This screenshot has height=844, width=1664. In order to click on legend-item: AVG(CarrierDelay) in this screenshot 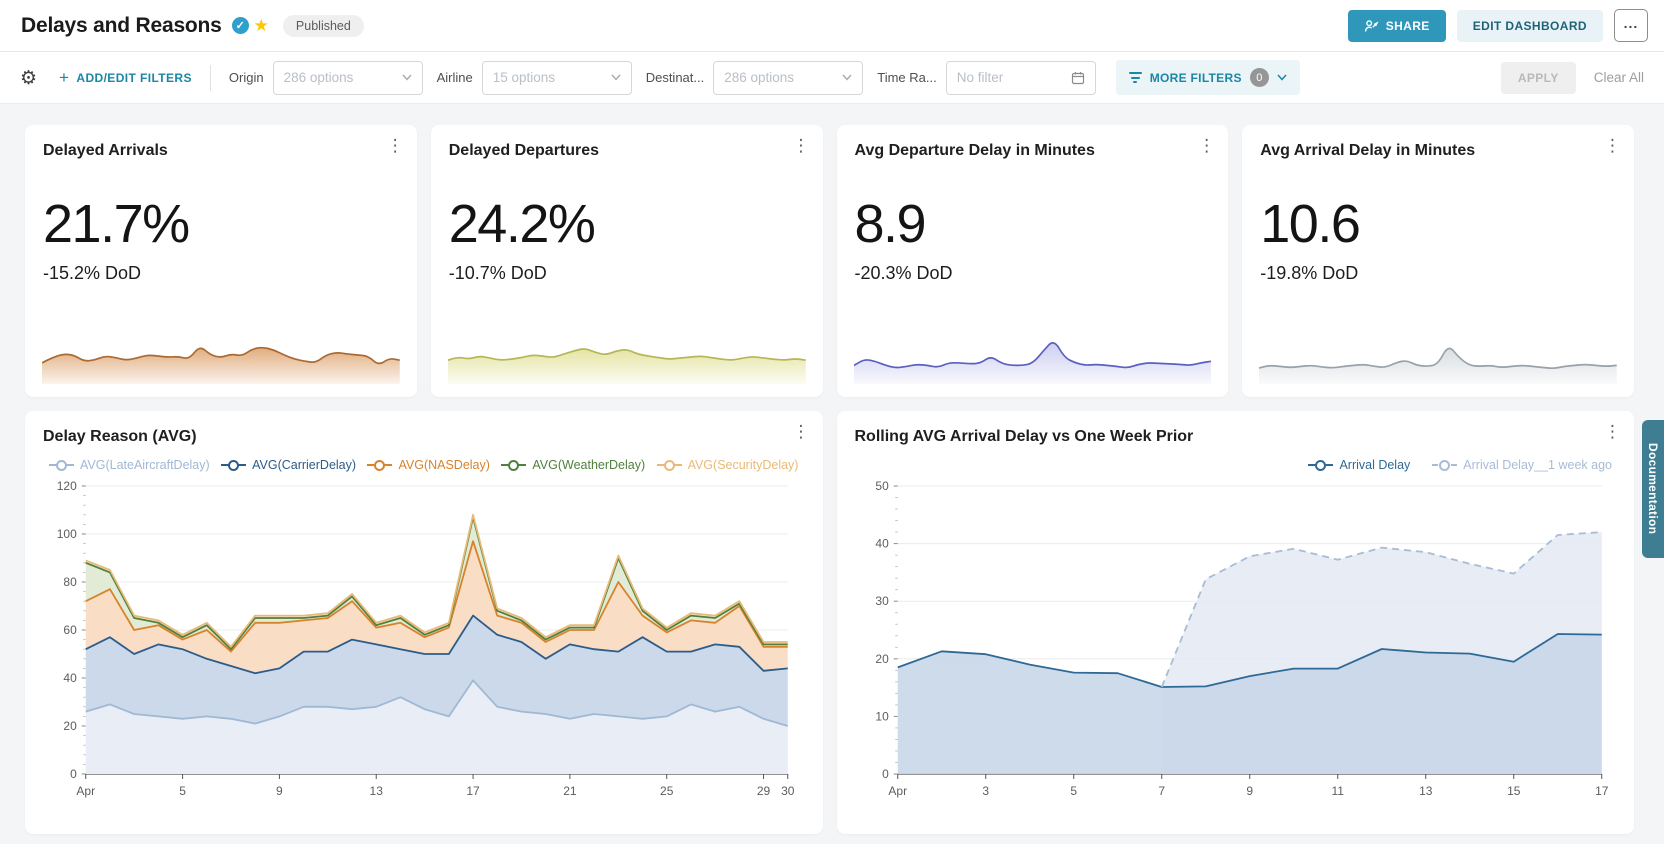, I will do `click(288, 465)`.